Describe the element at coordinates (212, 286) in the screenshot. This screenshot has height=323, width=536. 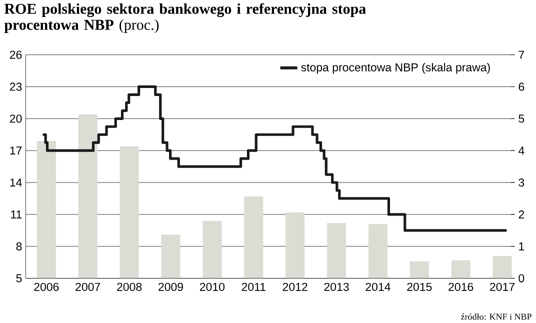
I see `x-tick-label: 2010` at that location.